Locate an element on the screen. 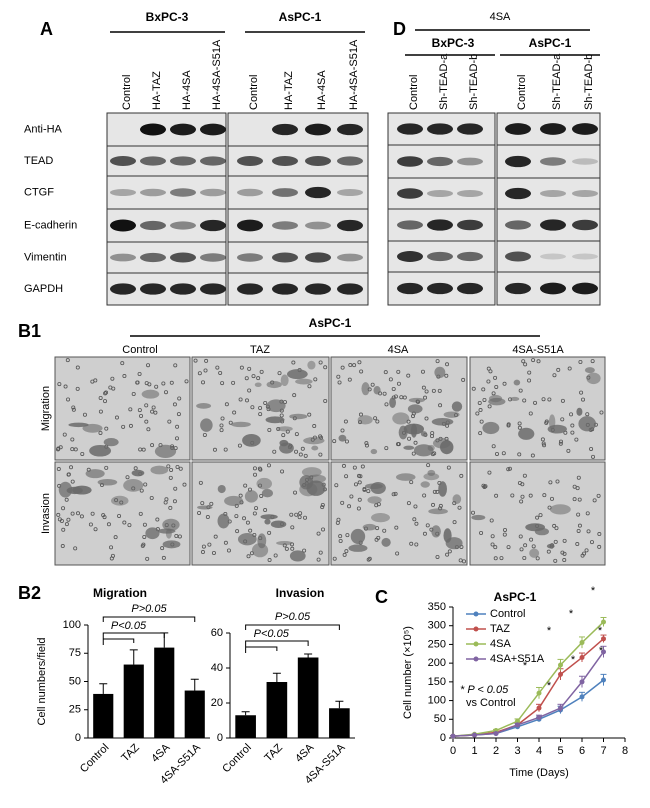 The width and height of the screenshot is (650, 808). annotation: P<0.05 is located at coordinates (129, 626).